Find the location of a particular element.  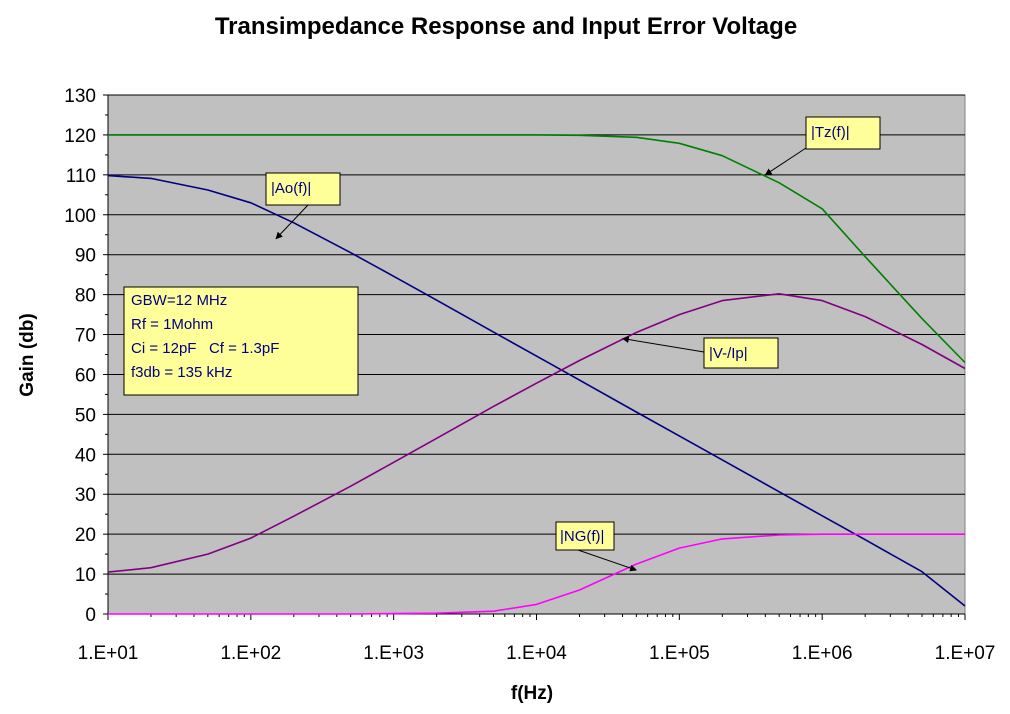

info-line-ci-cf: Ci = 12pF Cf = 1.3pF is located at coordinates (205, 348).